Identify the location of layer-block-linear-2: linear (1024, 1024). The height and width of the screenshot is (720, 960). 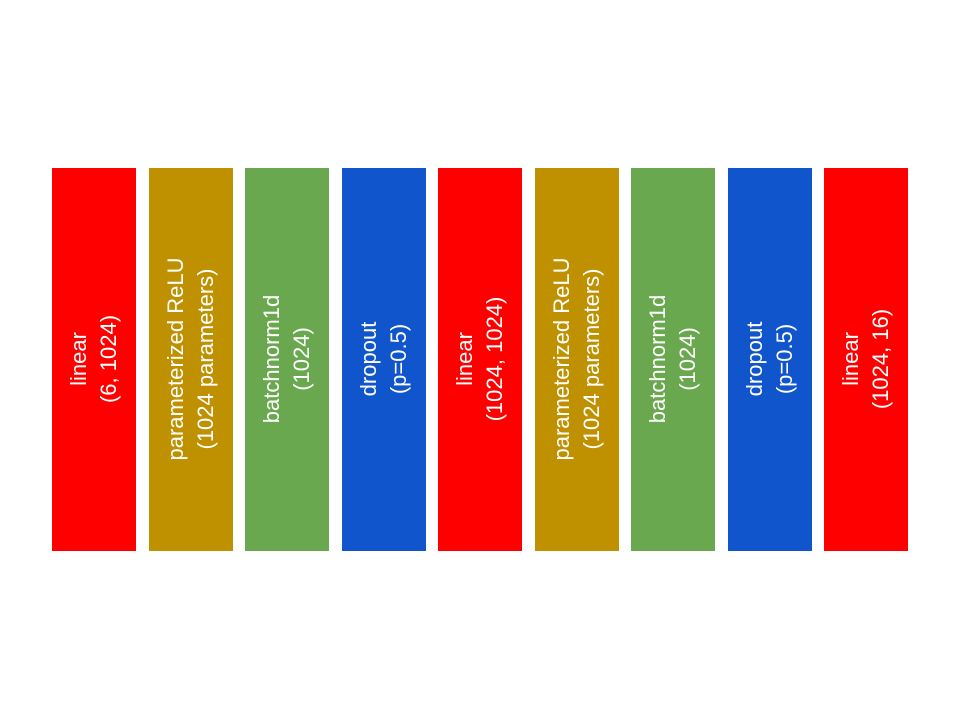
(480, 359).